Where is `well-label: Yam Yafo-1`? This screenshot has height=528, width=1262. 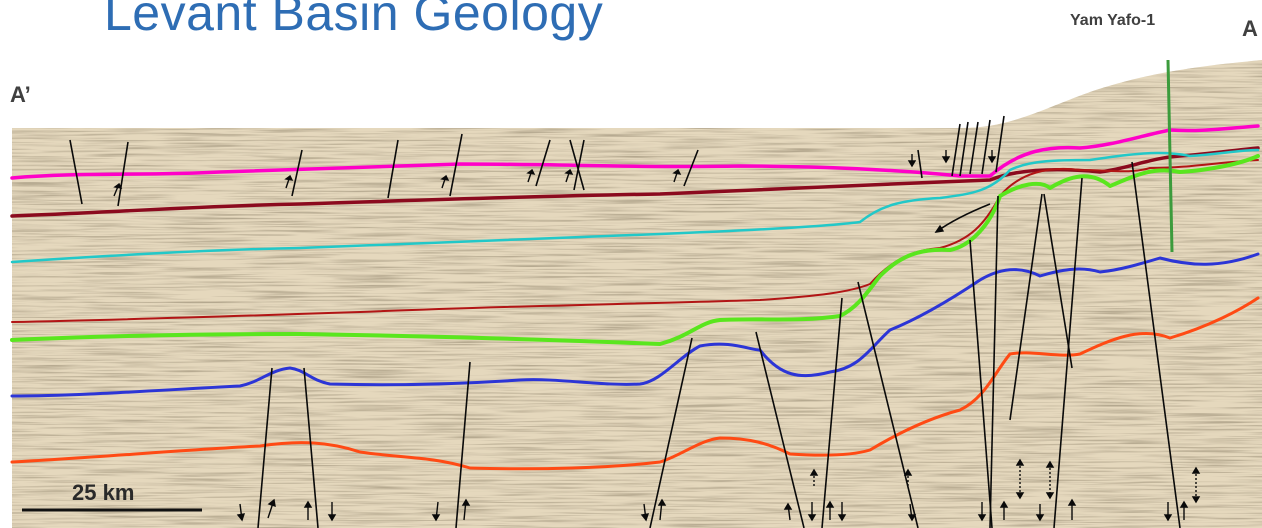 well-label: Yam Yafo-1 is located at coordinates (1113, 20).